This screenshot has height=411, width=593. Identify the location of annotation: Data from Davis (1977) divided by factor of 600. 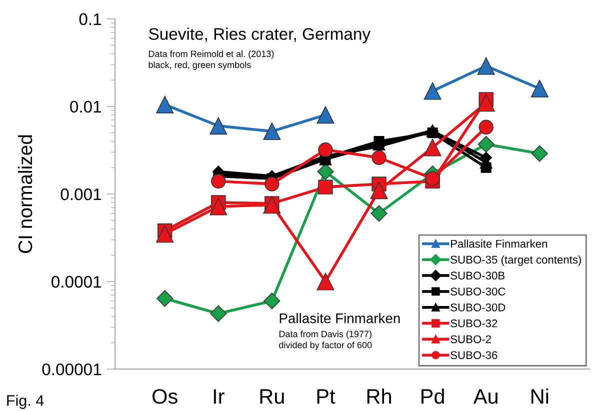
(325, 340).